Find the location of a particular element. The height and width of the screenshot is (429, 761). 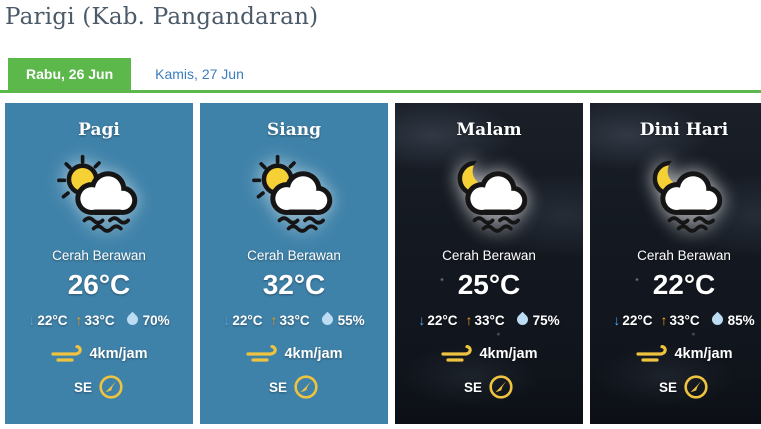

current-temp: 26°C is located at coordinates (99, 284).